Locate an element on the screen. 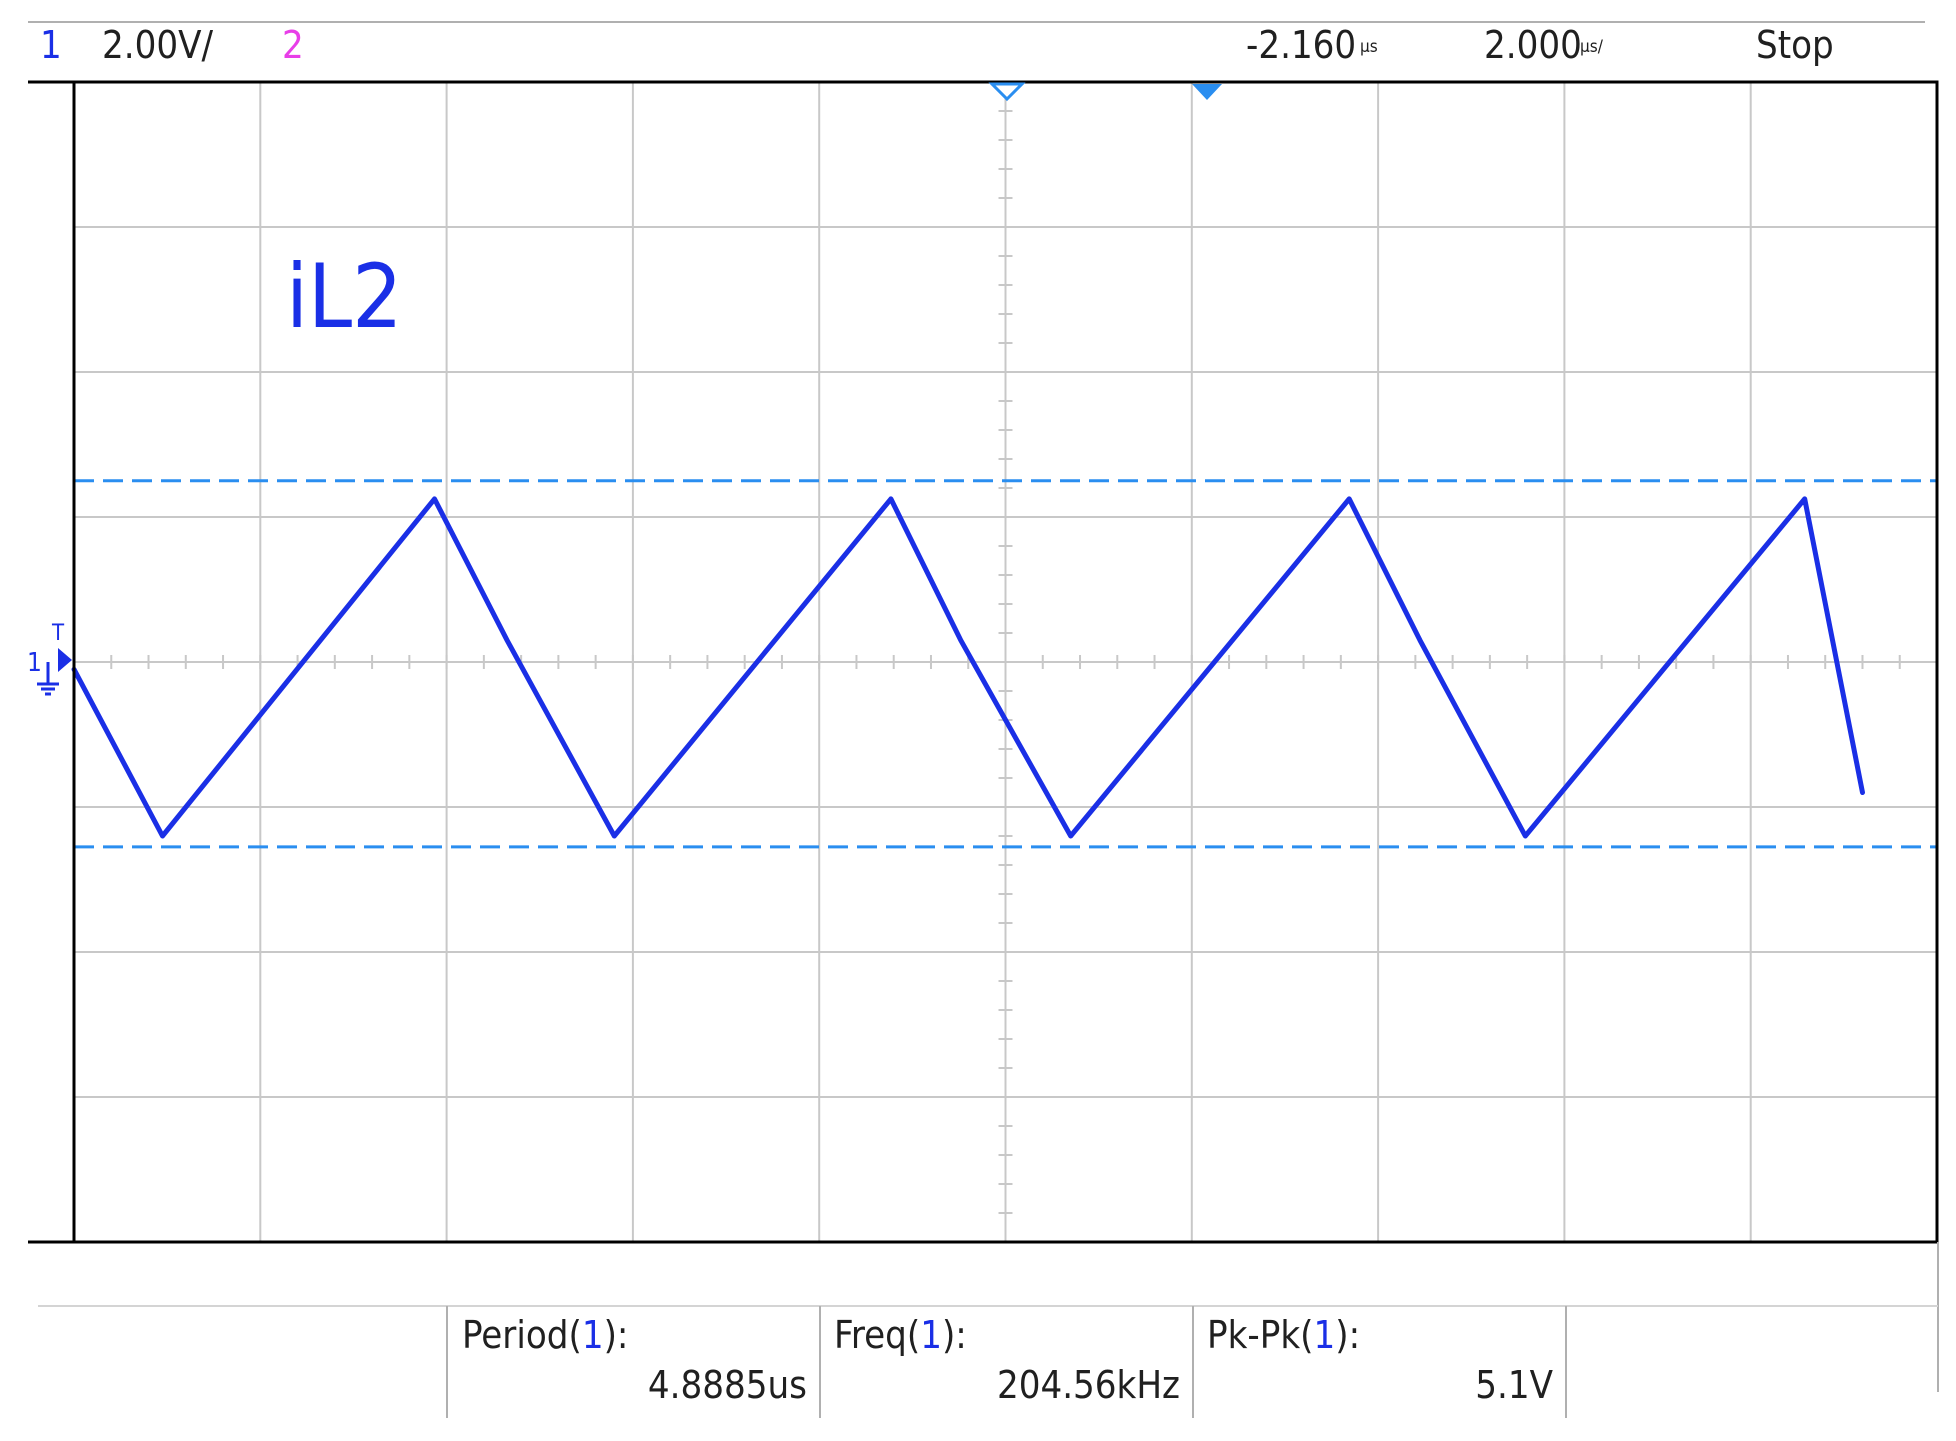 This screenshot has height=1441, width=1956. channel1-scale: 2.00V/ is located at coordinates (157, 45).